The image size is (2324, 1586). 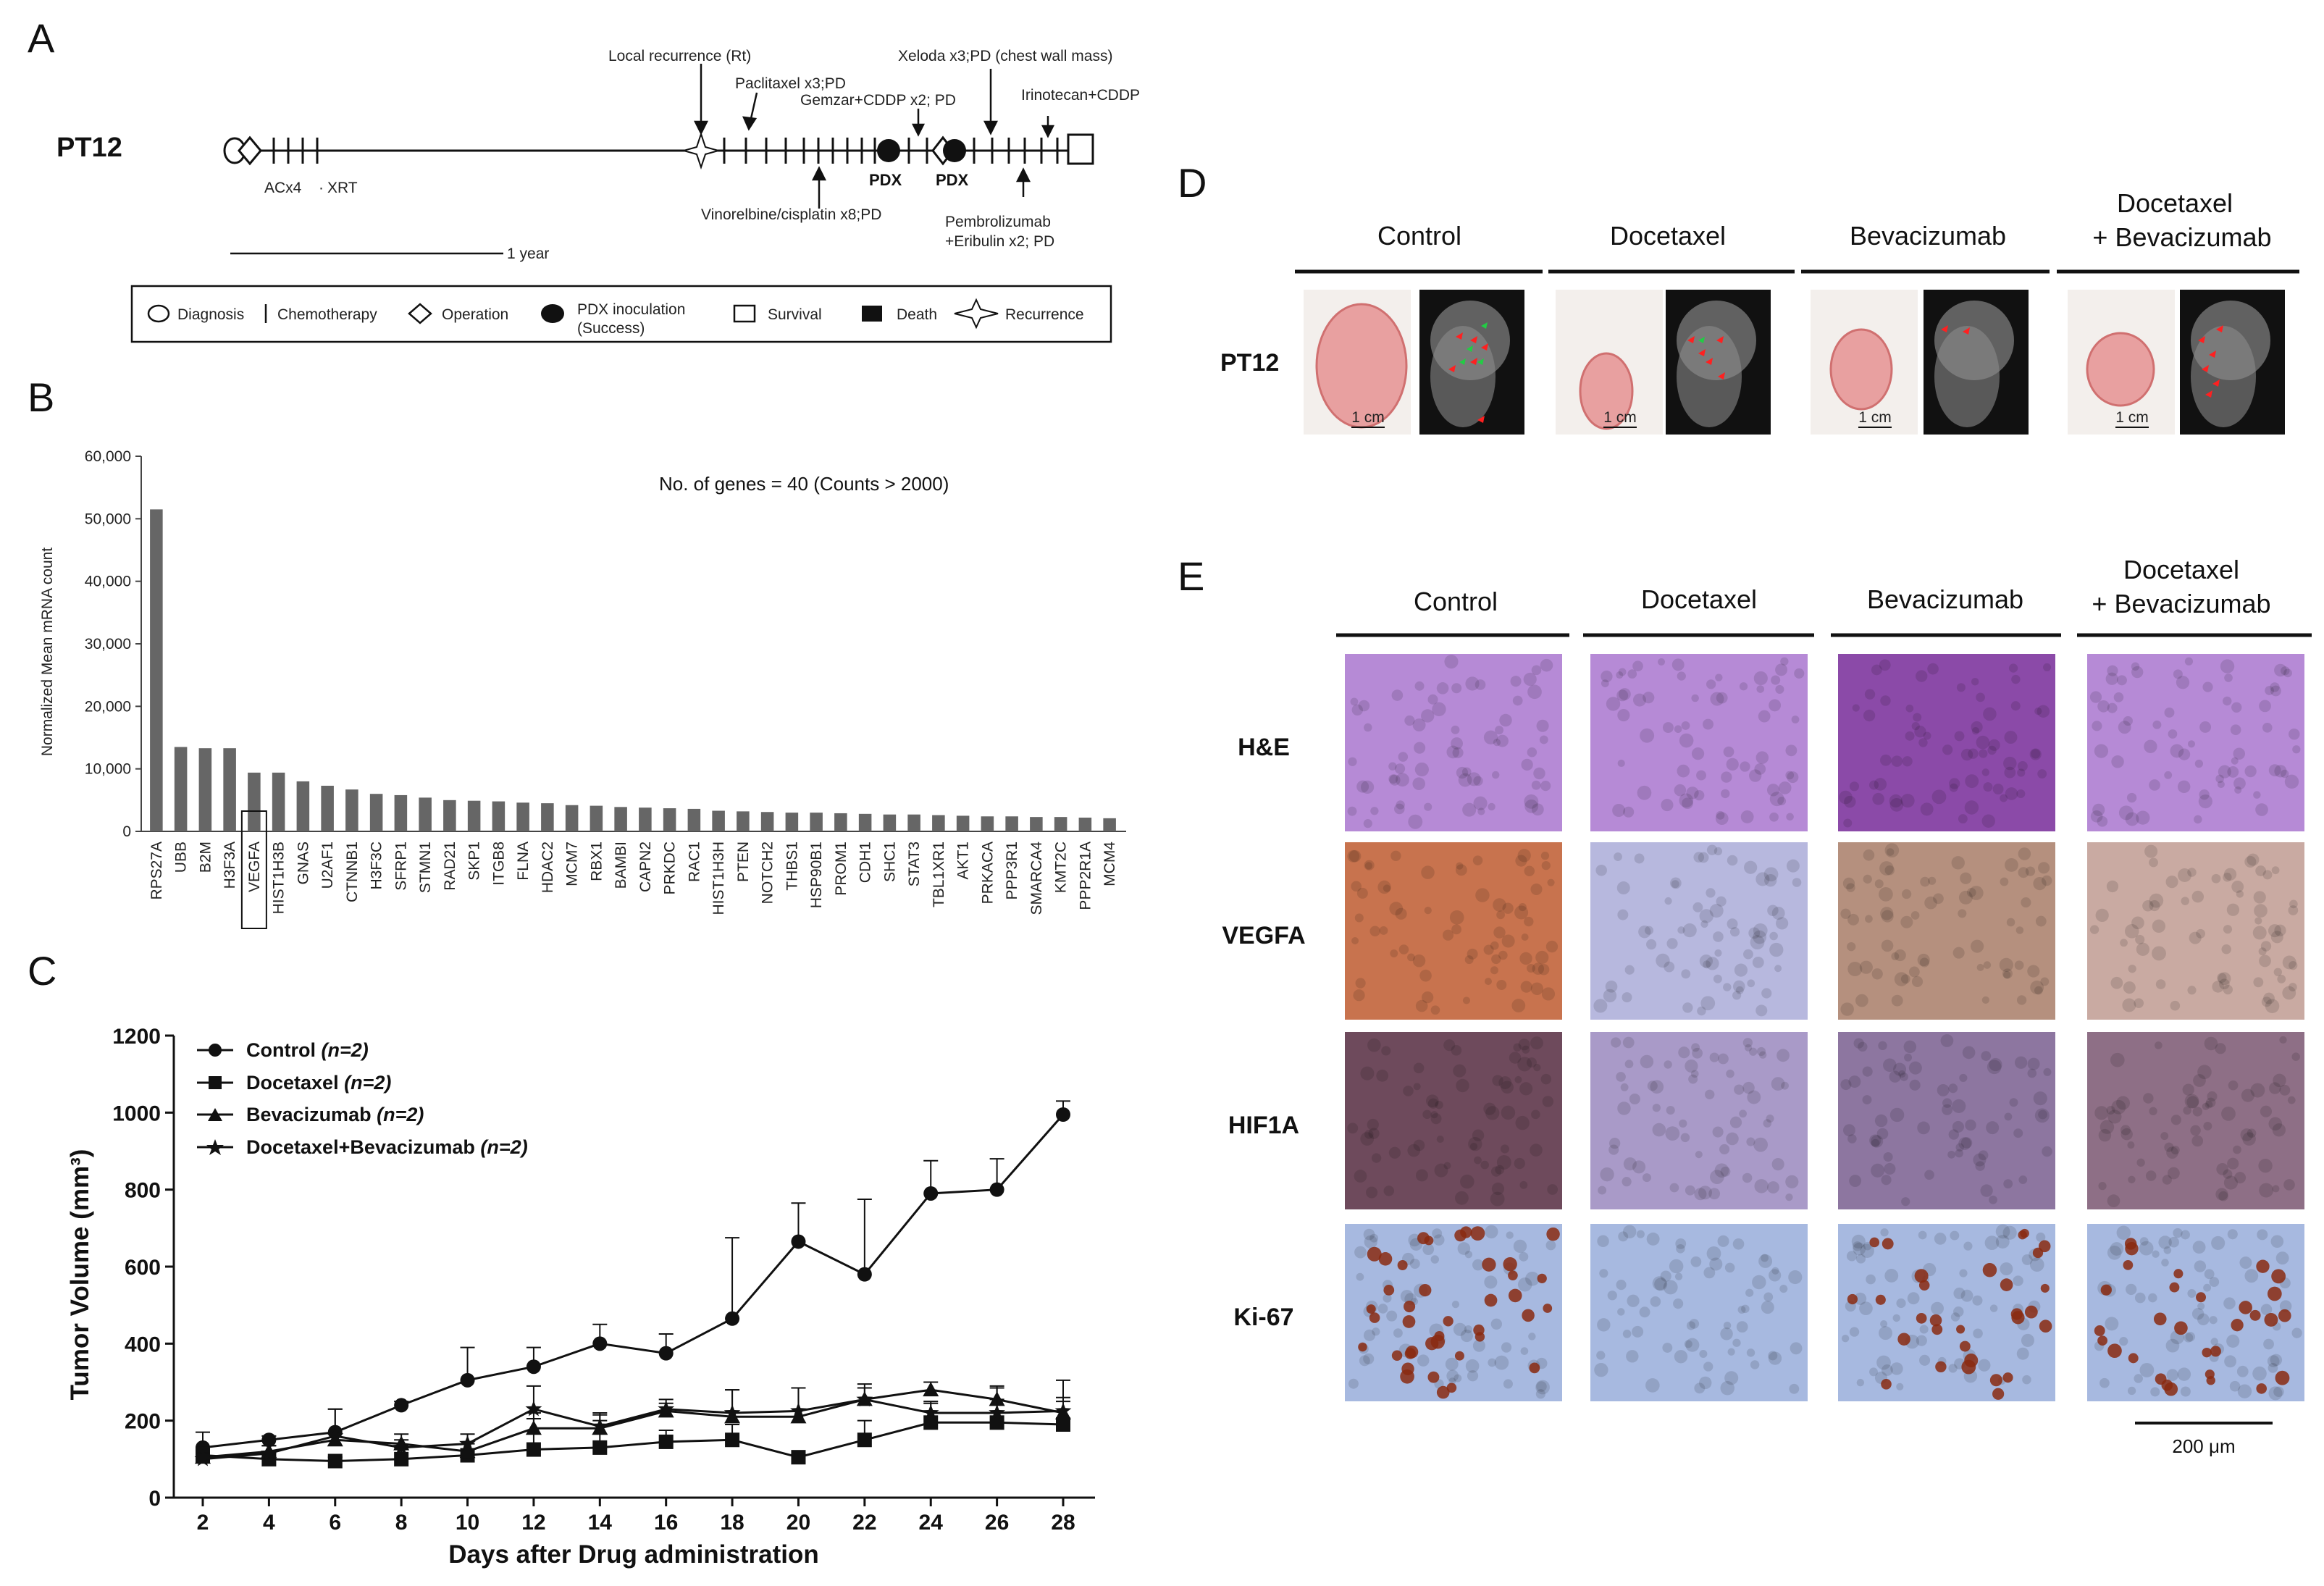 What do you see at coordinates (1109, 824) in the screenshot?
I see `bar-MCM4` at bounding box center [1109, 824].